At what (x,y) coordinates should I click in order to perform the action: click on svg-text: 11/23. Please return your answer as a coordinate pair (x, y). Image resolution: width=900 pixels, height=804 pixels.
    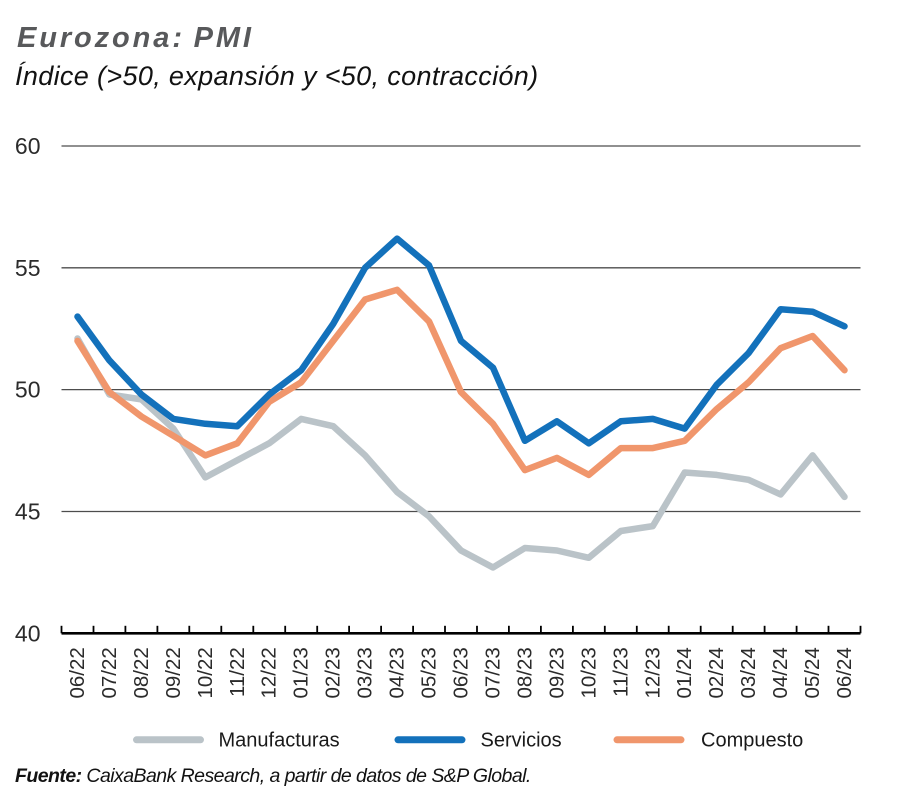
    Looking at the image, I should click on (620, 672).